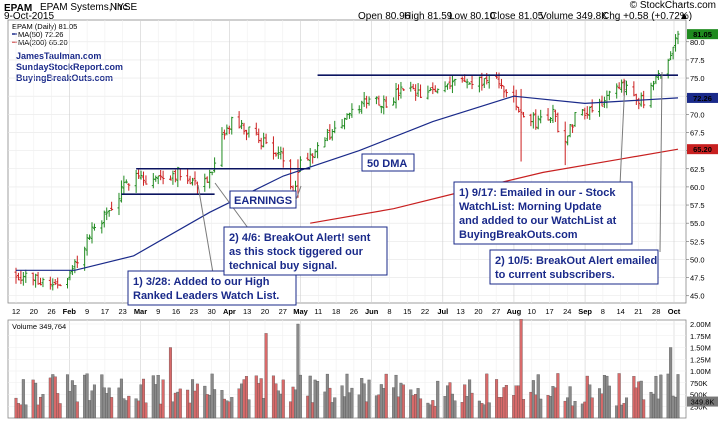 Image resolution: width=720 pixels, height=430 pixels. Describe the element at coordinates (442, 311) in the screenshot. I see `x-tick-label: Jul` at that location.